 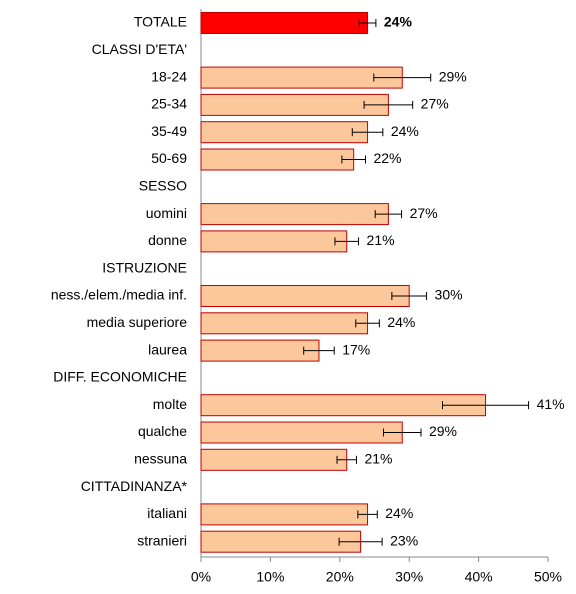 I want to click on category-label: nessuna, so click(x=160, y=459).